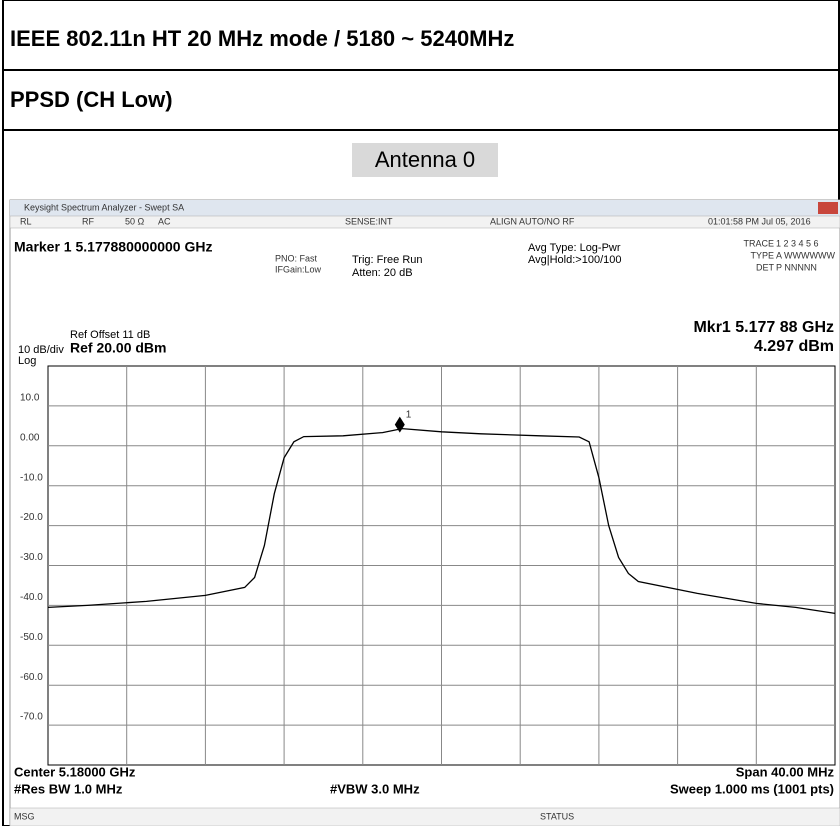 The height and width of the screenshot is (826, 840). I want to click on marker-freq: Mkr1 5.177 88 GHz, so click(763, 327).